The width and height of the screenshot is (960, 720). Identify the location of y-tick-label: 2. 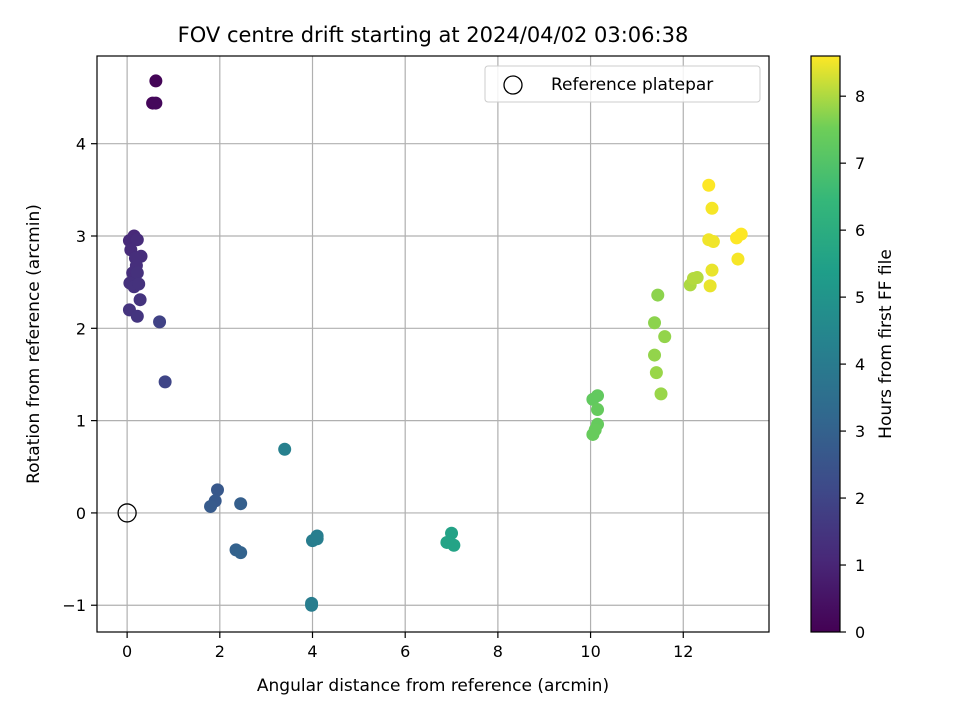
(81, 328).